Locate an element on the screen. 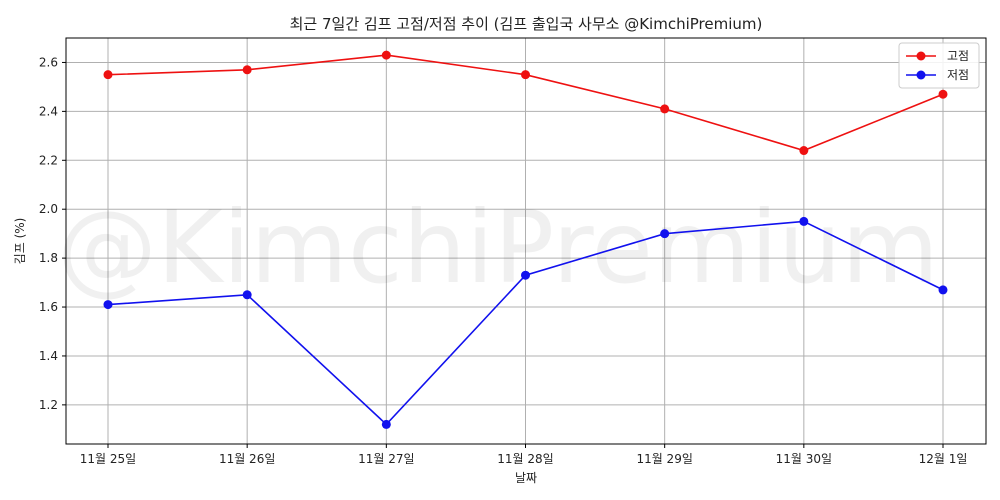 Image resolution: width=1000 pixels, height=500 pixels. x-tick-label: 11월 30일 is located at coordinates (804, 459).